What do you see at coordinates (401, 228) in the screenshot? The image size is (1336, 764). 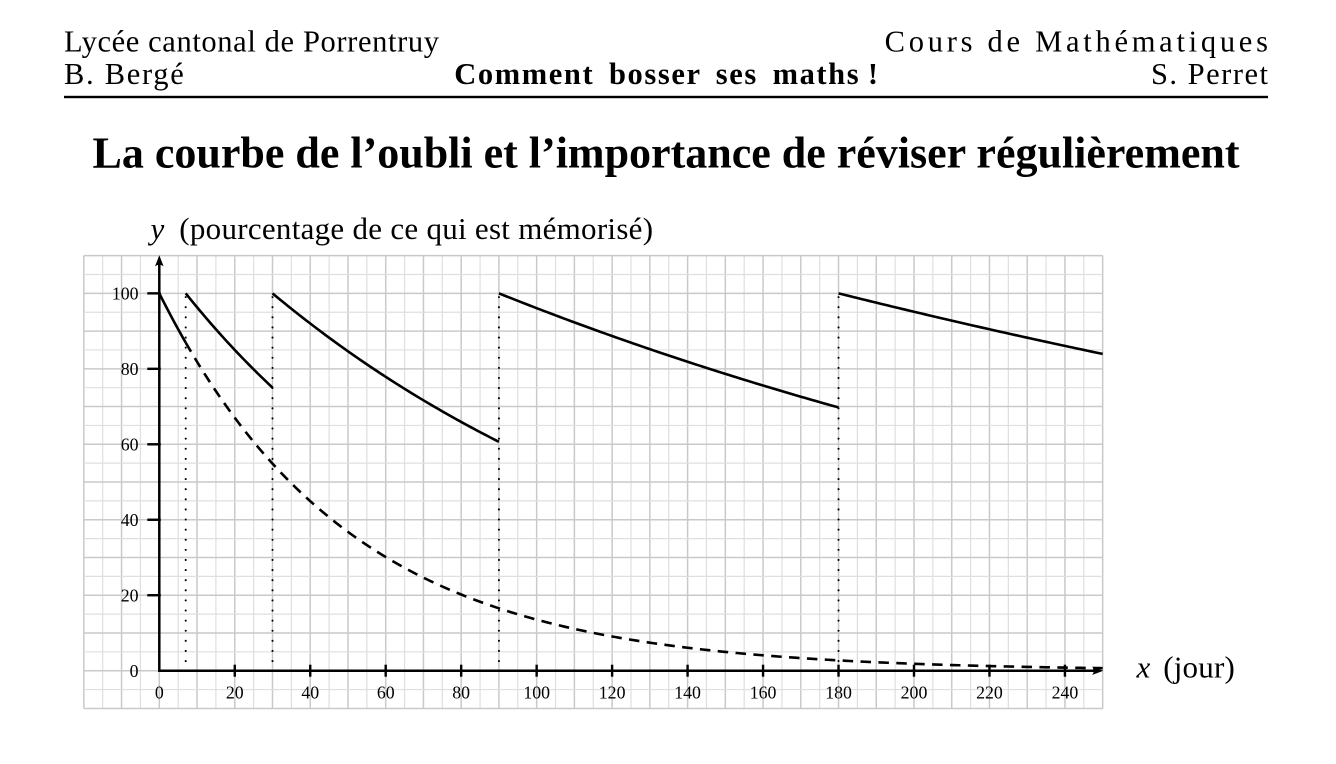 I see `svg-text:y (pourcentage de ce qui est m: y (pourcentage de ce qui est mémorisé)` at bounding box center [401, 228].